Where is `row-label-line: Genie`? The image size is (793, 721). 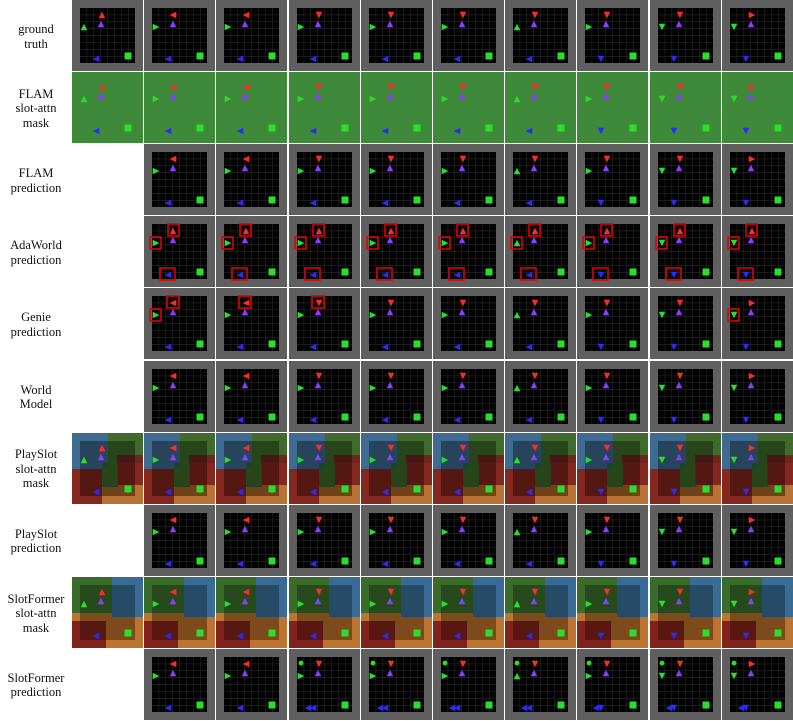 row-label-line: Genie is located at coordinates (36, 317).